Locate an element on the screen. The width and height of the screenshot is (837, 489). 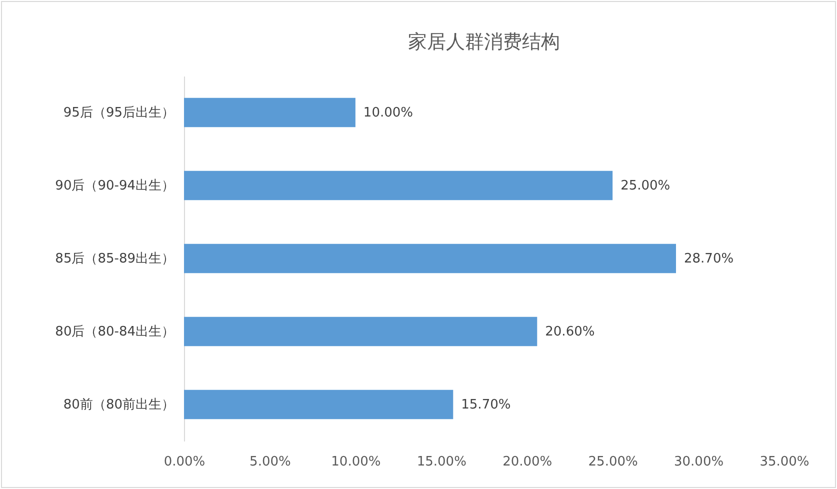
x-tick-label: 25.00% is located at coordinates (613, 462).